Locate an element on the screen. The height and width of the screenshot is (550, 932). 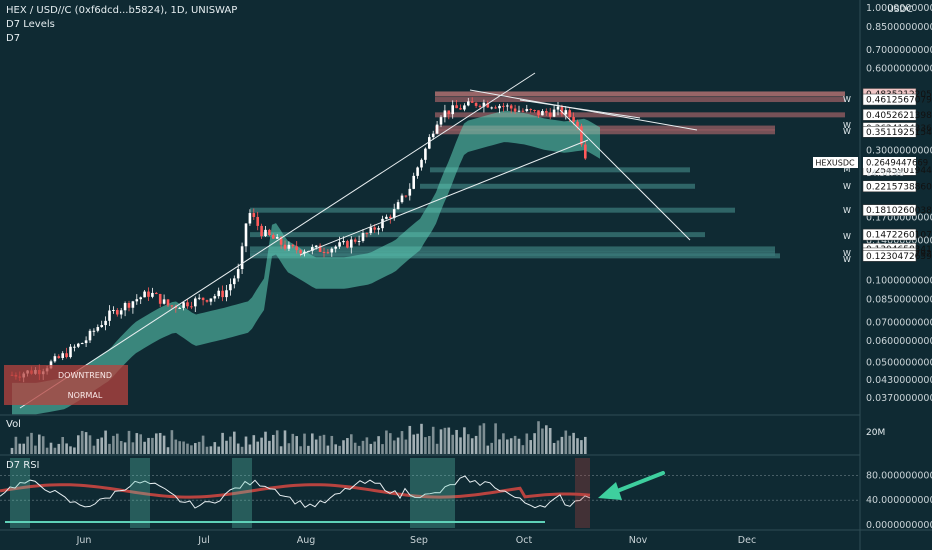
rsi-pane-label: D7 RSI is located at coordinates (23, 465).